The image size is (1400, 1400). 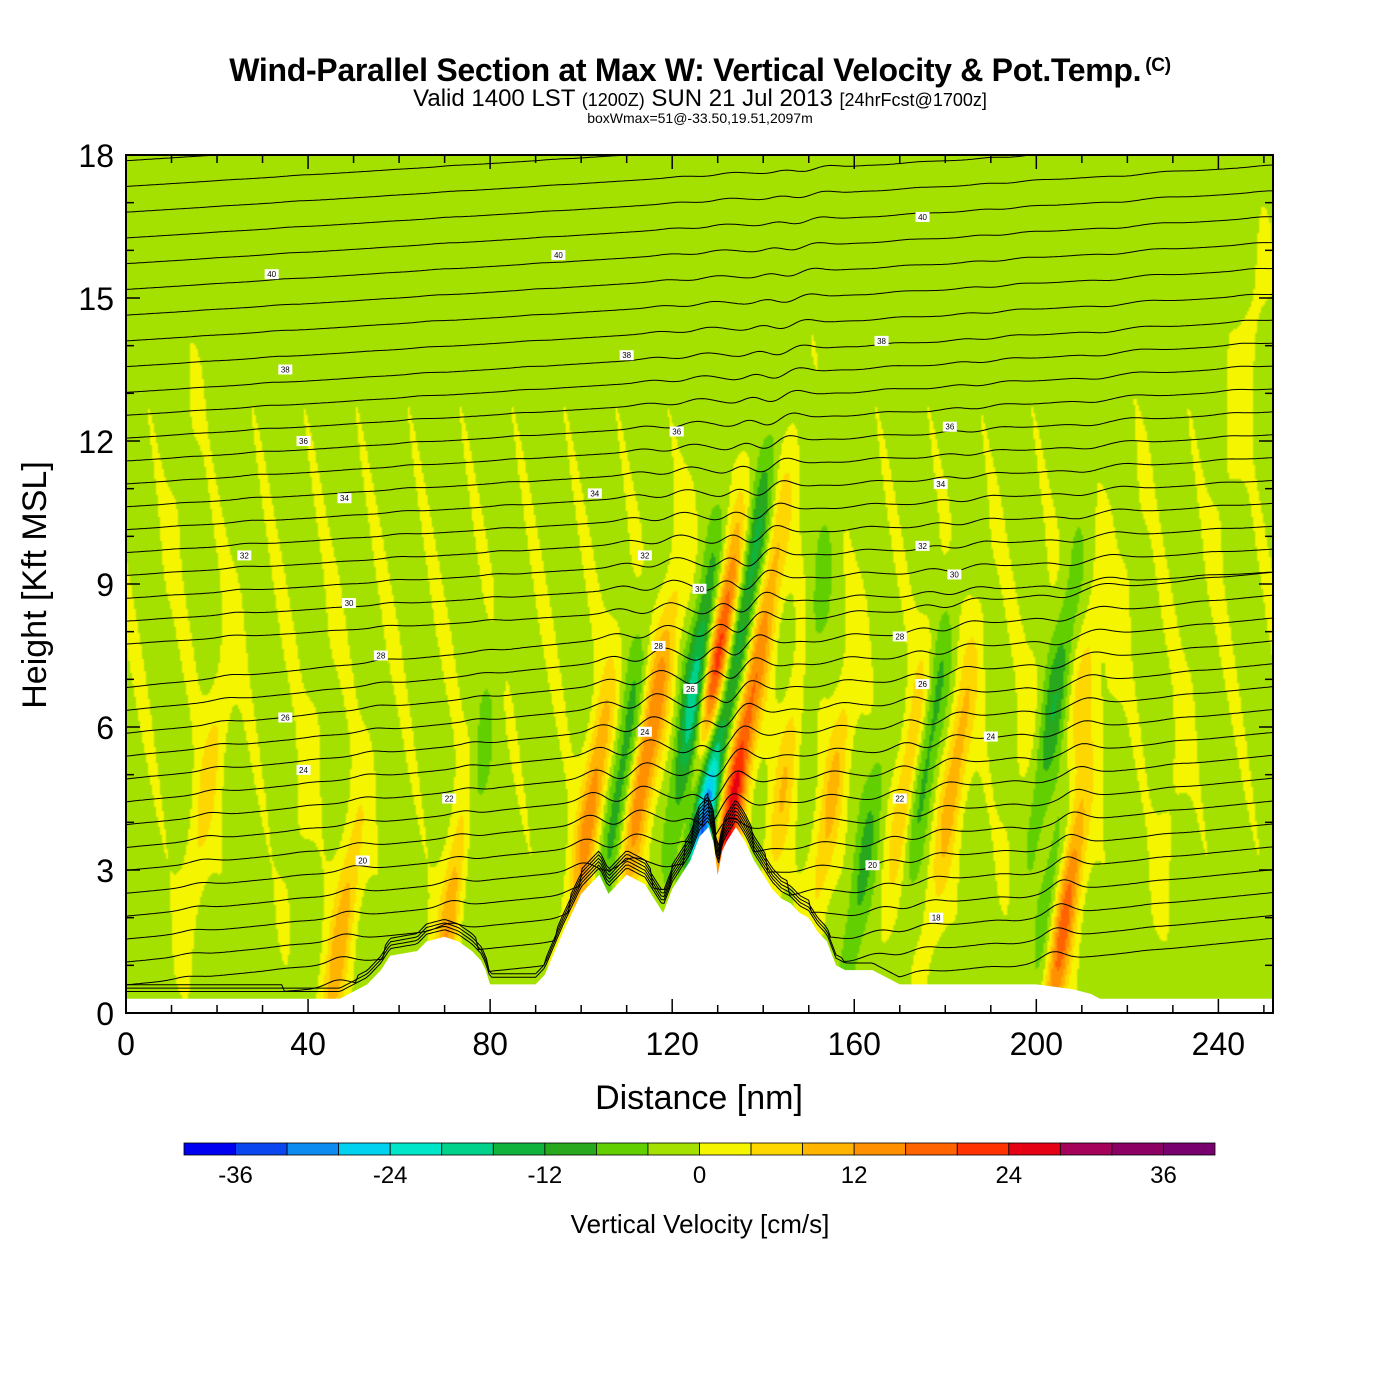 I want to click on isotherm-label: 24, so click(x=303, y=770).